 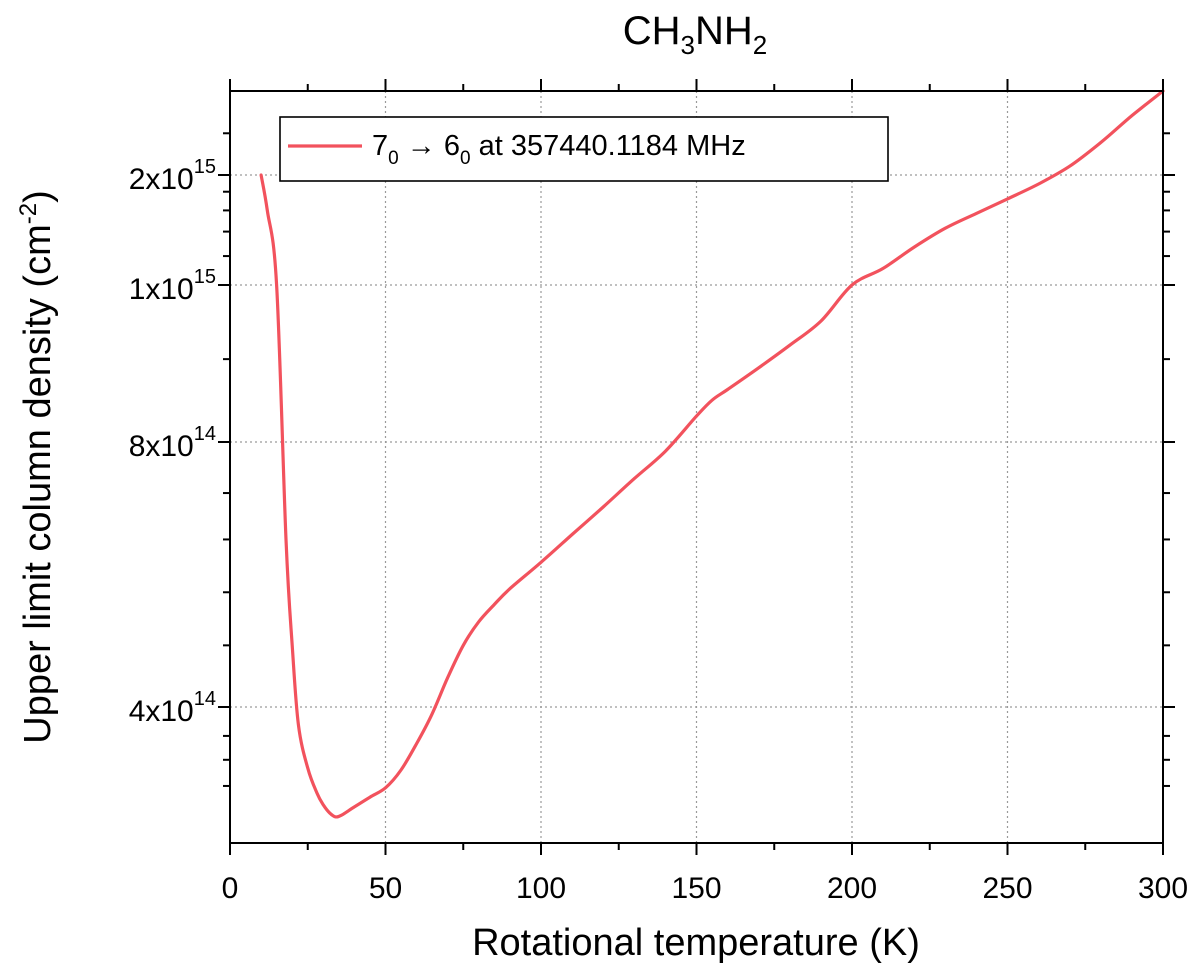 What do you see at coordinates (172, 176) in the screenshot?
I see `y-tick-label: 2x10¹⁵` at bounding box center [172, 176].